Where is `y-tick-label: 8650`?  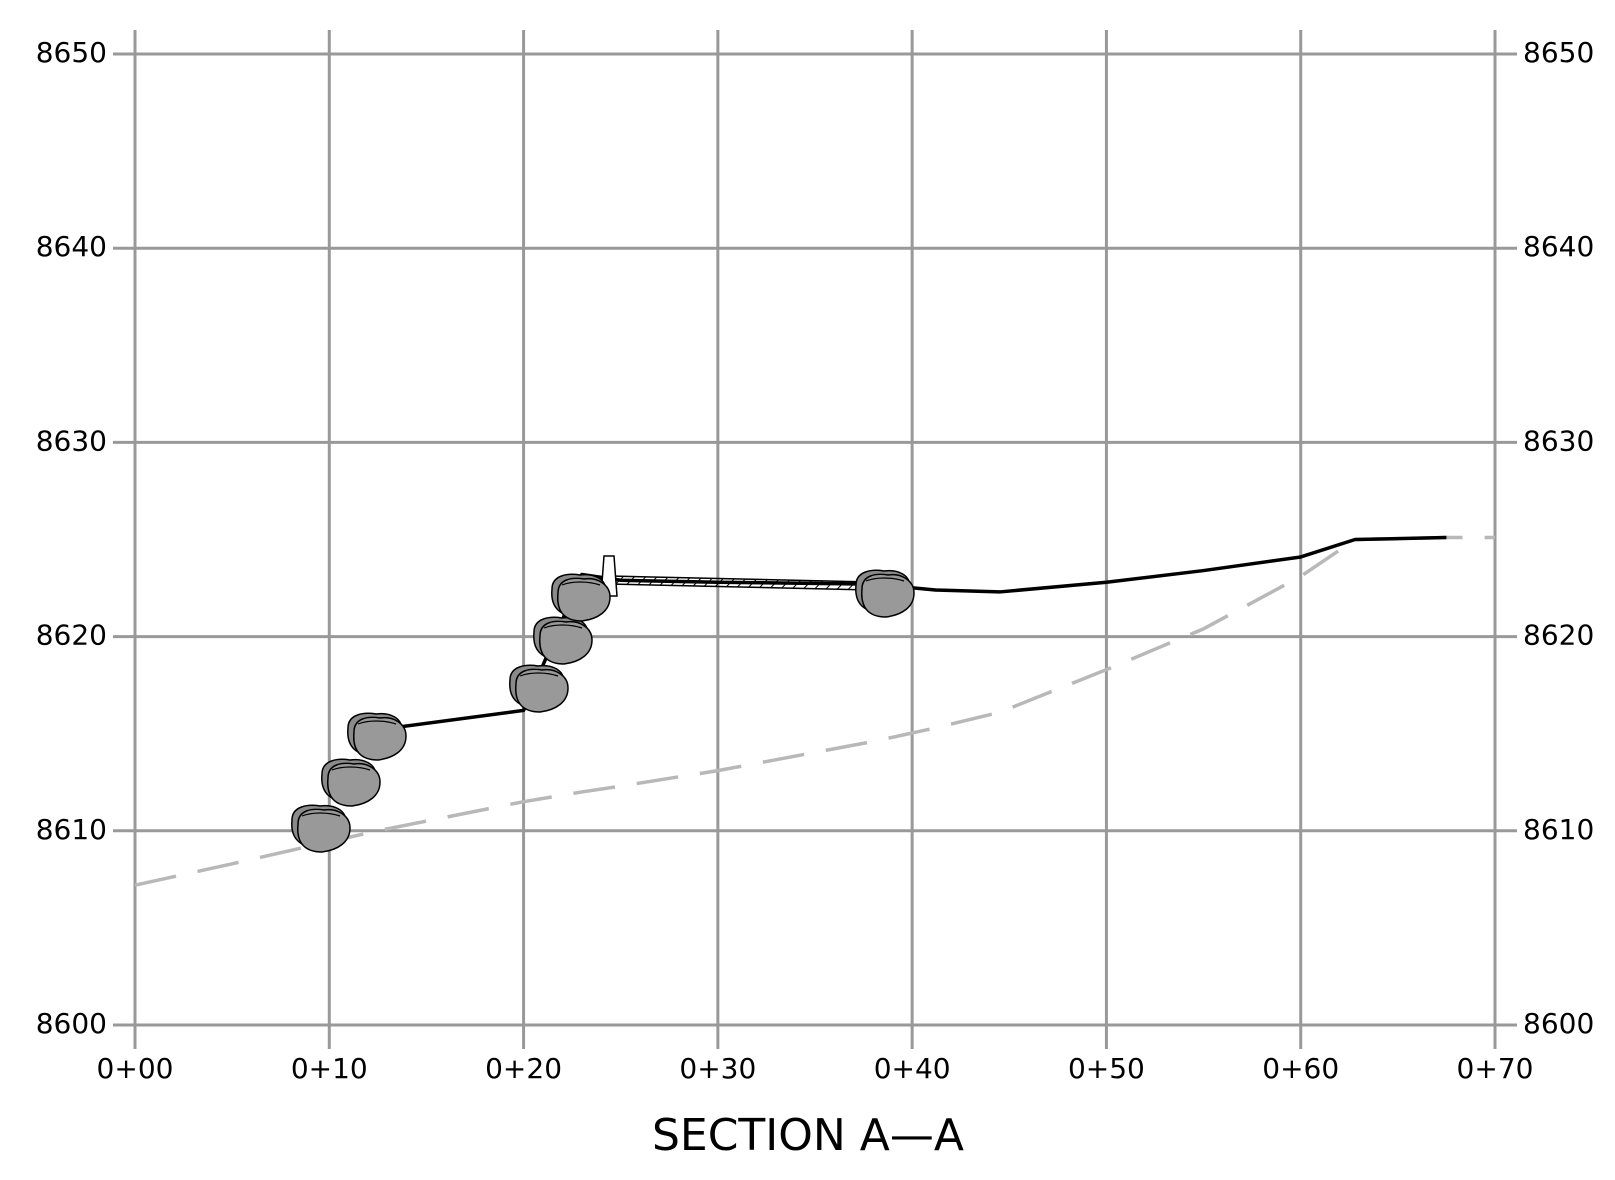 y-tick-label: 8650 is located at coordinates (71, 52).